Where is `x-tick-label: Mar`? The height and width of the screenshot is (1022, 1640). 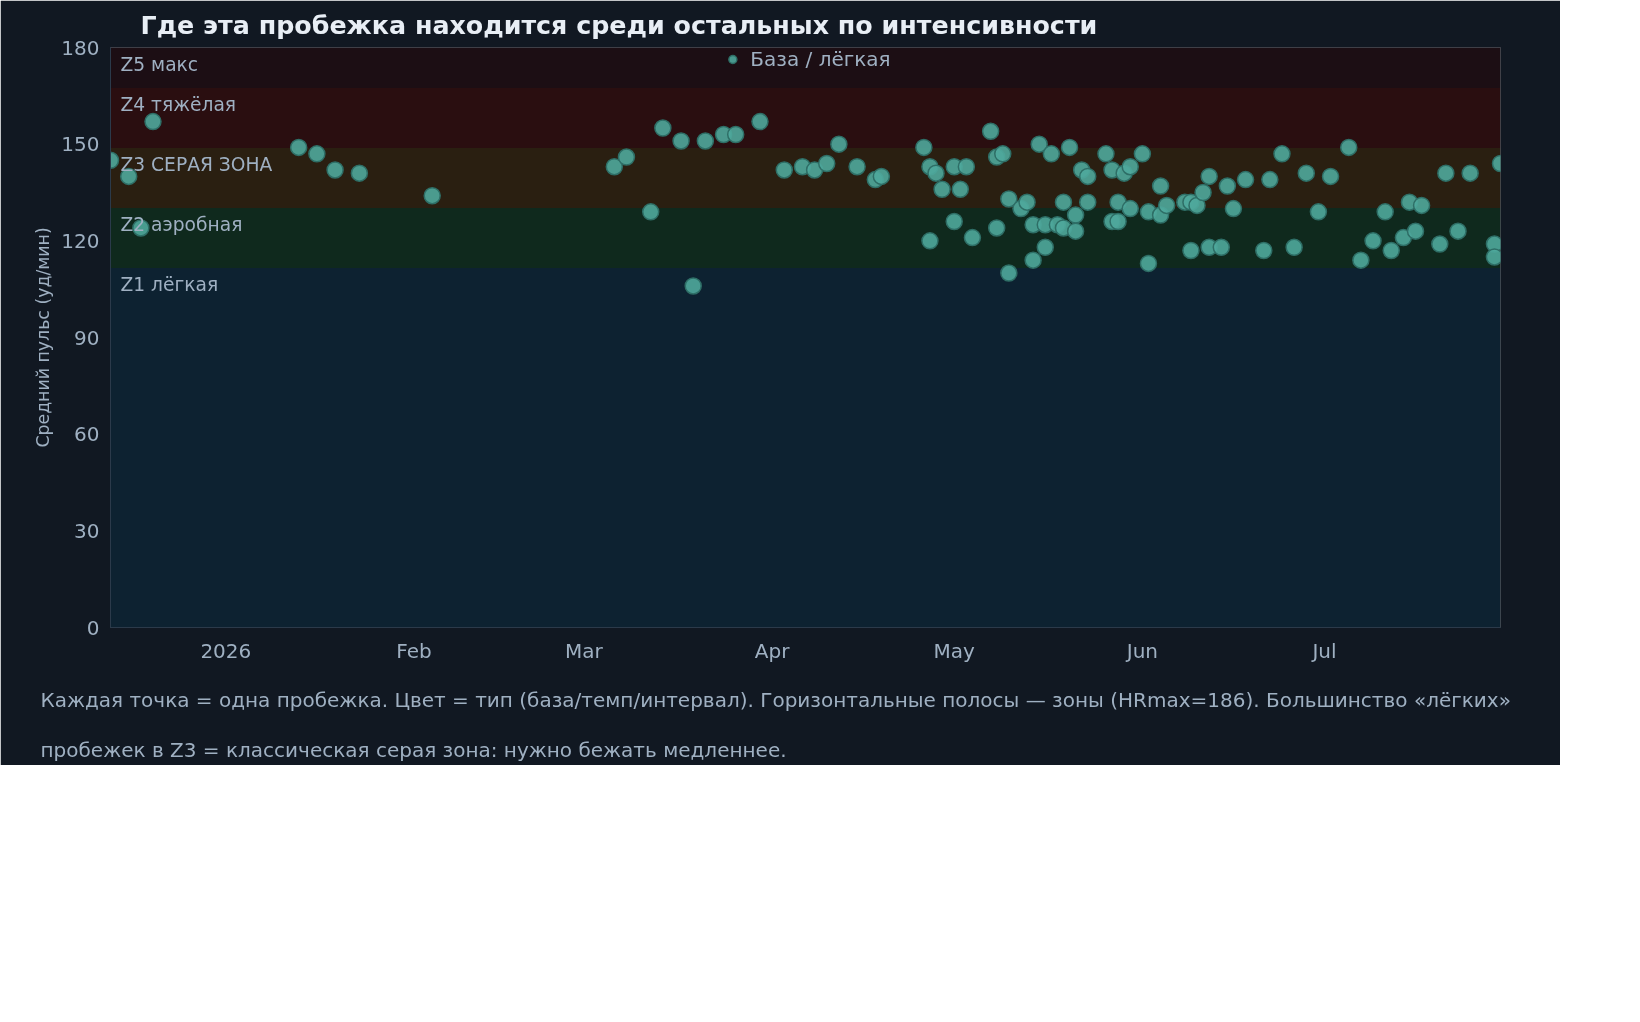
x-tick-label: Mar is located at coordinates (584, 650).